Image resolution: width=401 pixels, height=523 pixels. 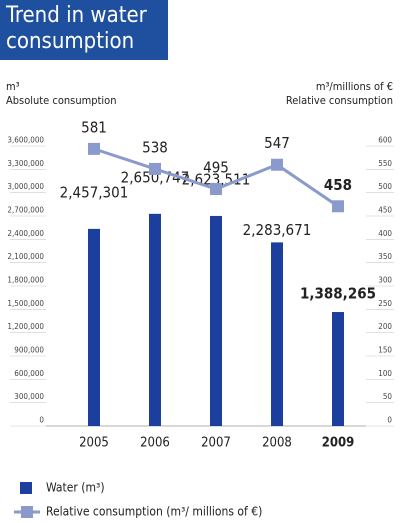 What do you see at coordinates (155, 177) in the screenshot?
I see `bar-value-label: 2,650,747` at bounding box center [155, 177].